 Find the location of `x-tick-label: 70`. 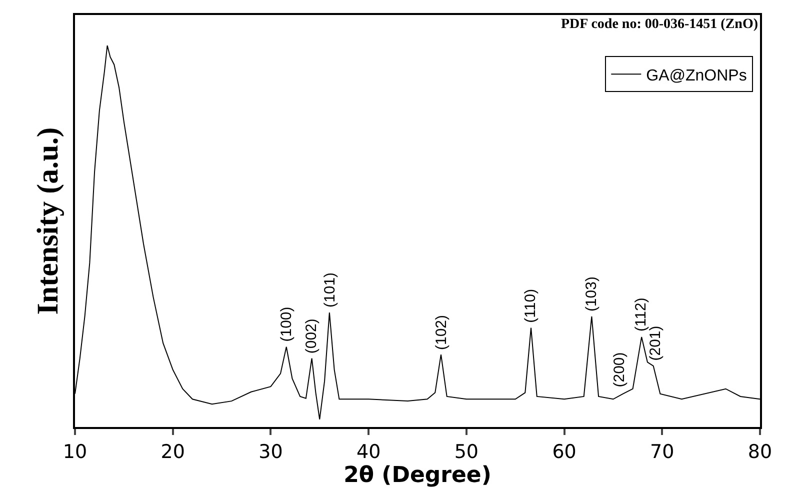

x-tick-label: 70 is located at coordinates (662, 451).